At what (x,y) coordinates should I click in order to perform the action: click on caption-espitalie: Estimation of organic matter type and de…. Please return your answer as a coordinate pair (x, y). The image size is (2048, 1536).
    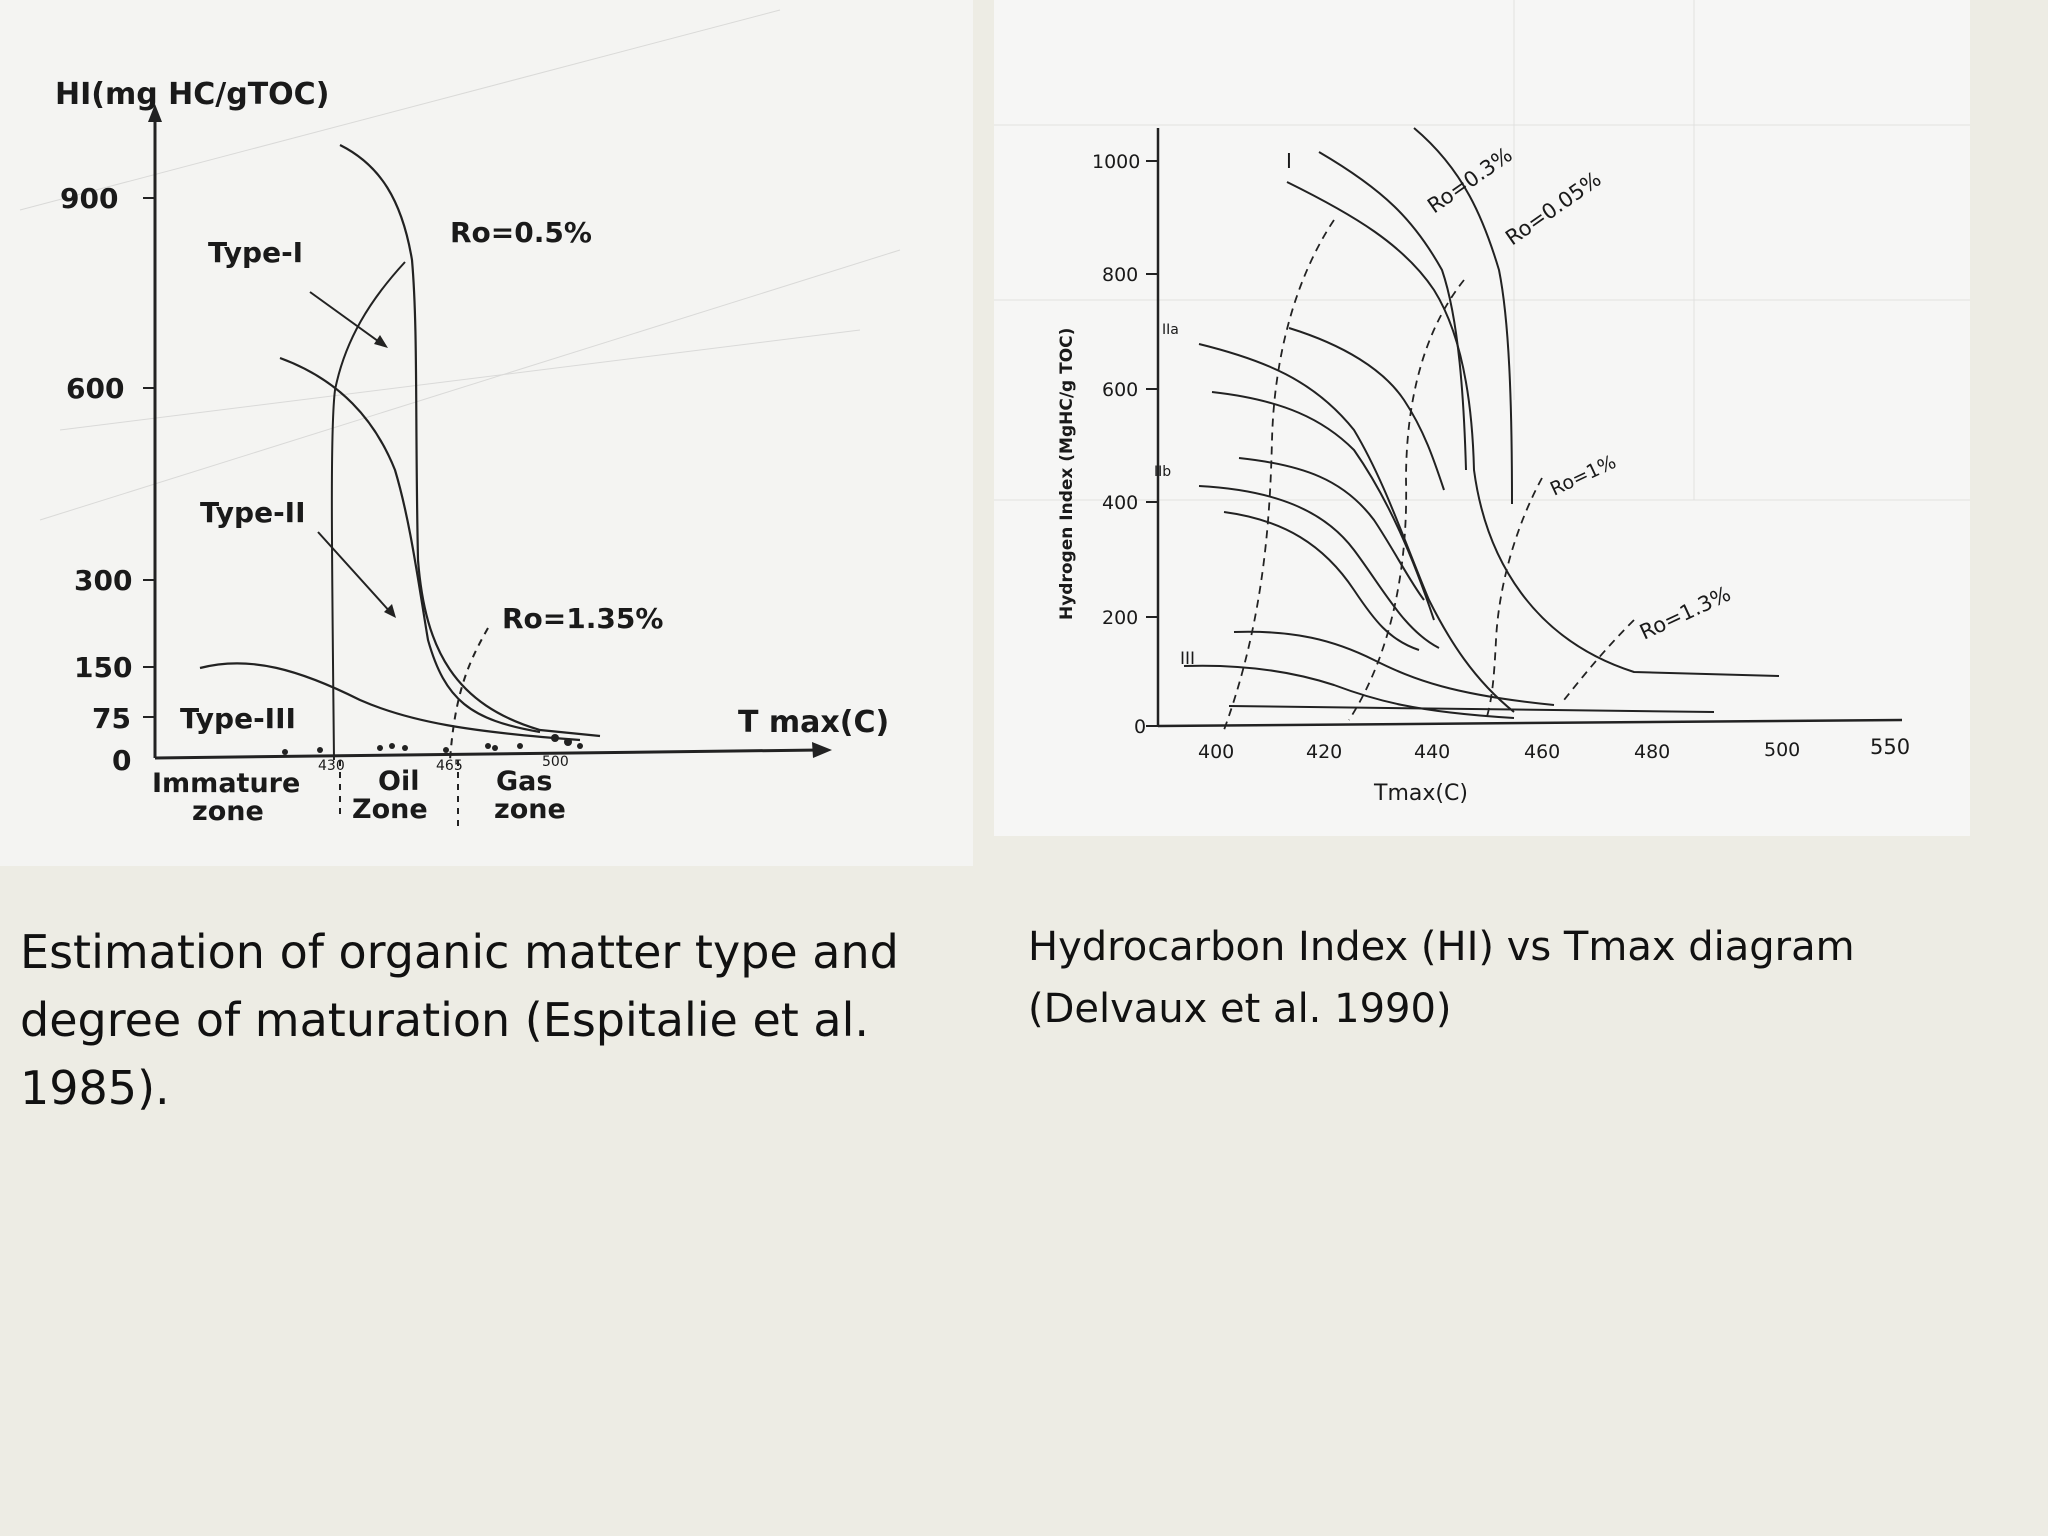
    Looking at the image, I should click on (480, 1020).